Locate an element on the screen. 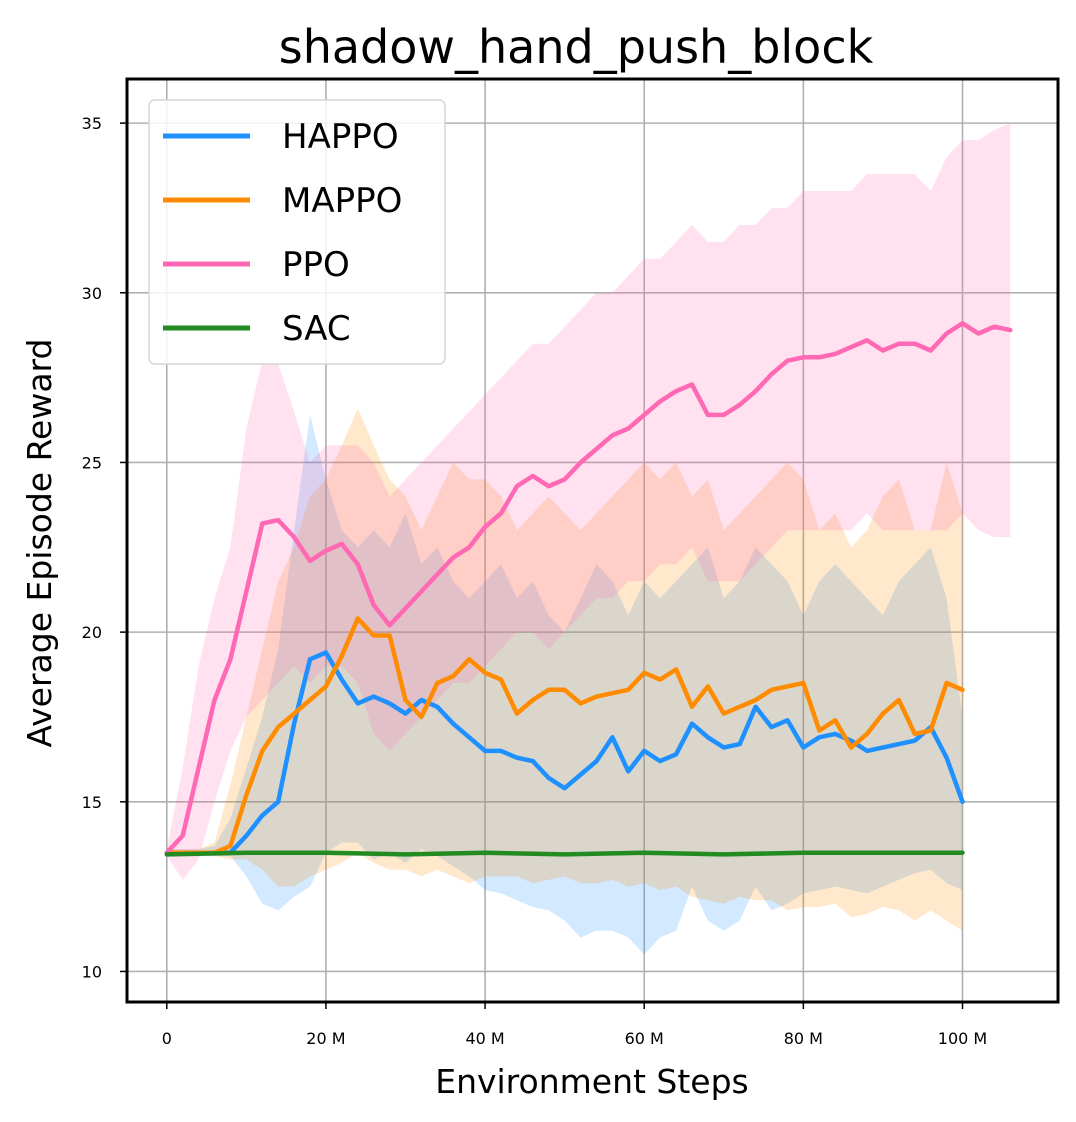  chart-title: shadow_hand_push_block is located at coordinates (576, 47).